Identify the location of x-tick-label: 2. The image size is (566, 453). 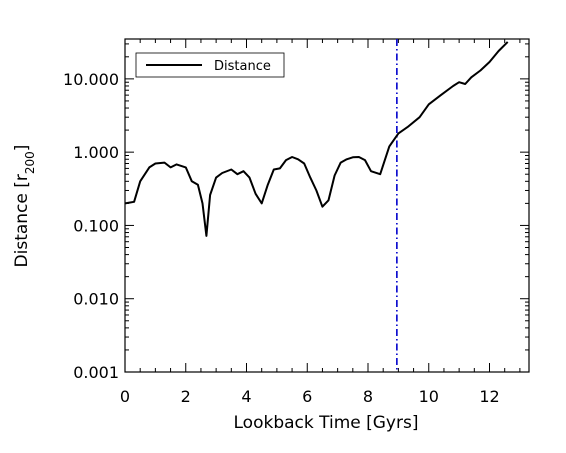
(186, 396).